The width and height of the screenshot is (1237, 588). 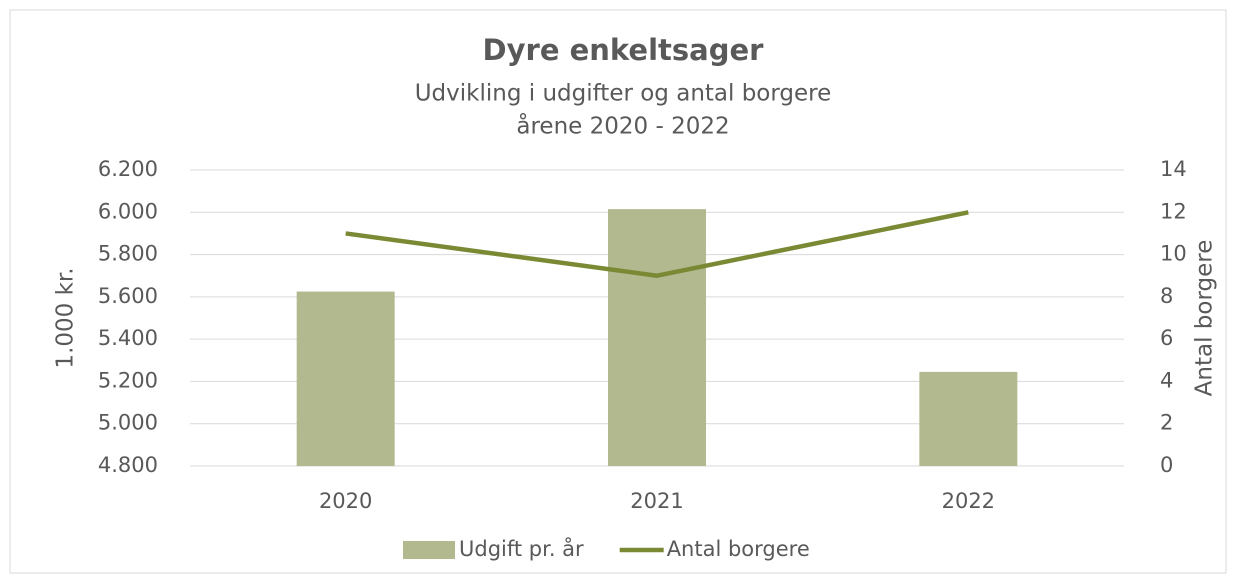 What do you see at coordinates (345, 501) in the screenshot?
I see `x-tick-label: 2020` at bounding box center [345, 501].